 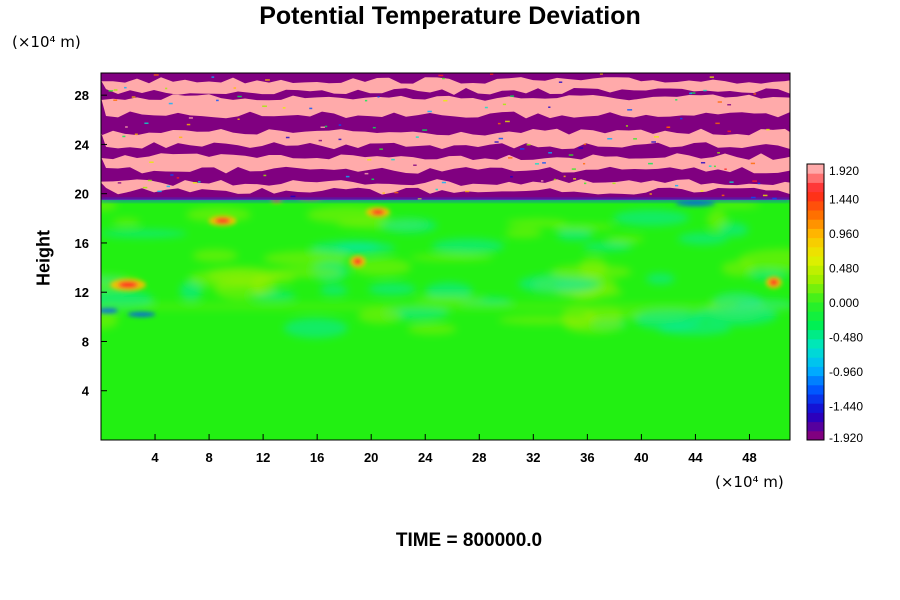 I want to click on colorbar-label: 0.480, so click(x=844, y=269).